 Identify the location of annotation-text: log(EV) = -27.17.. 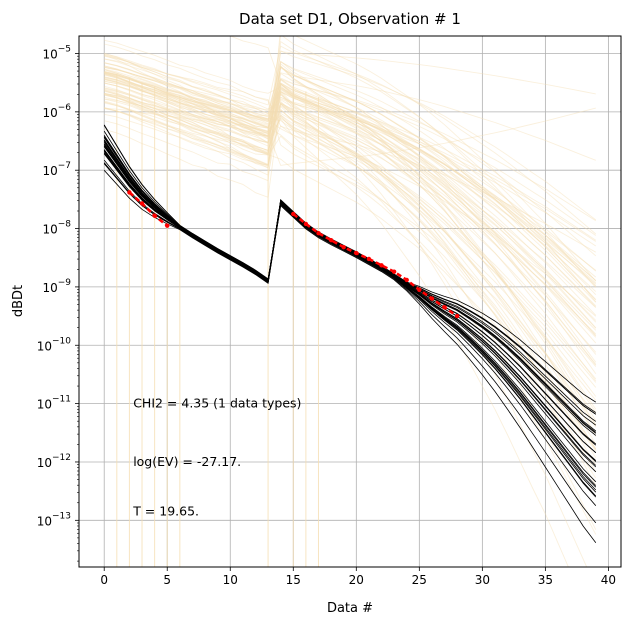
(187, 461).